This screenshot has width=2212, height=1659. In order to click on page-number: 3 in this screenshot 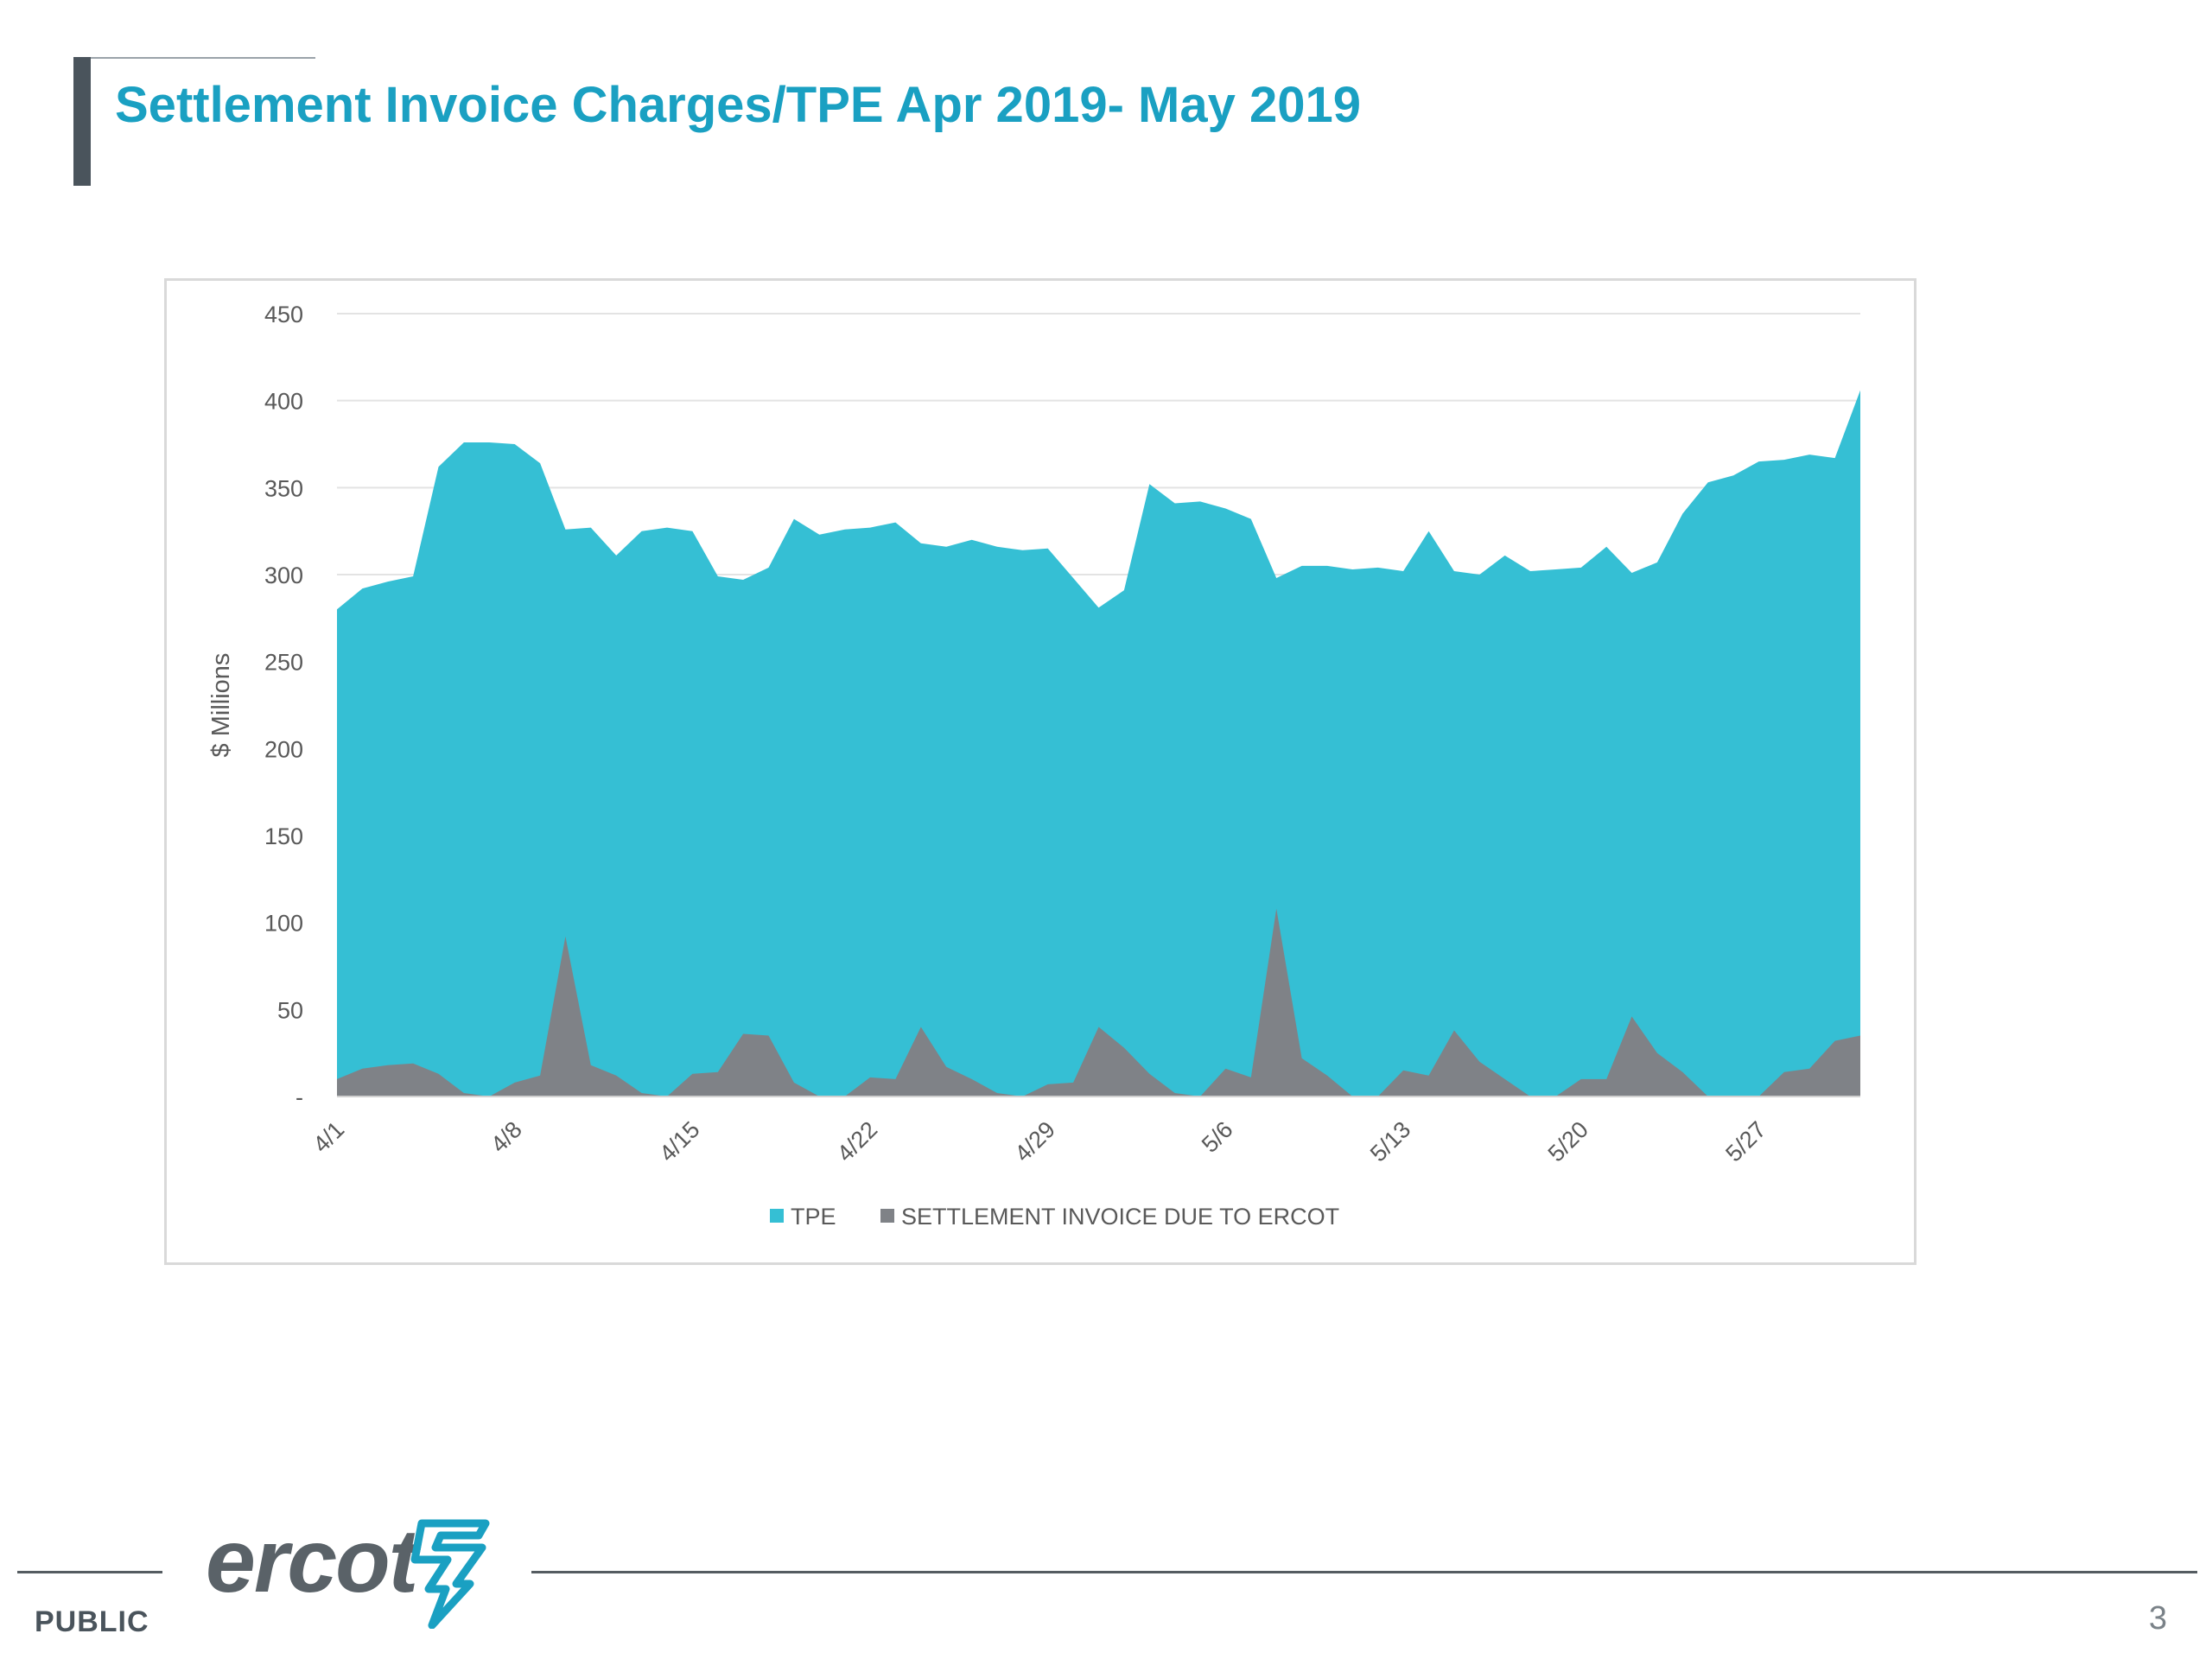, I will do `click(2157, 1618)`.